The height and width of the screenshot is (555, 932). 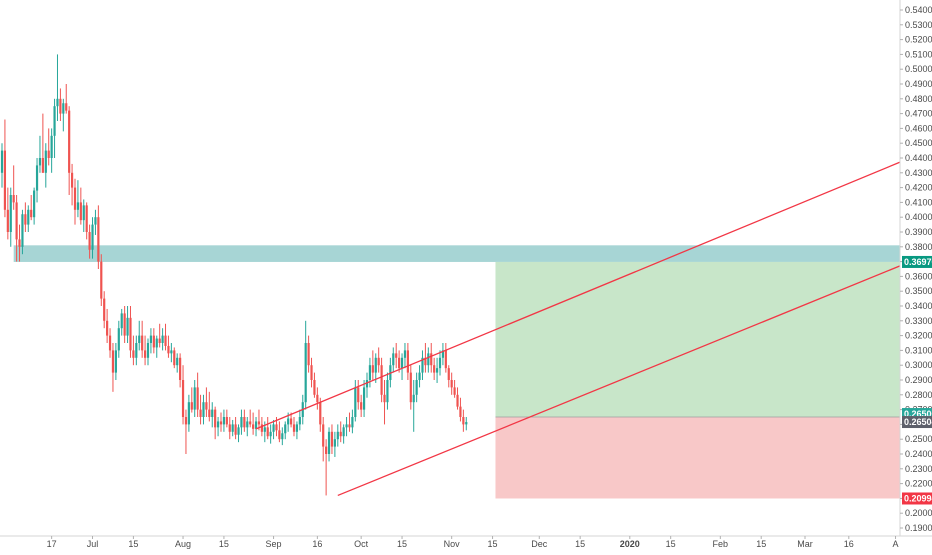 I want to click on time-tick-label: Mar, so click(x=805, y=544).